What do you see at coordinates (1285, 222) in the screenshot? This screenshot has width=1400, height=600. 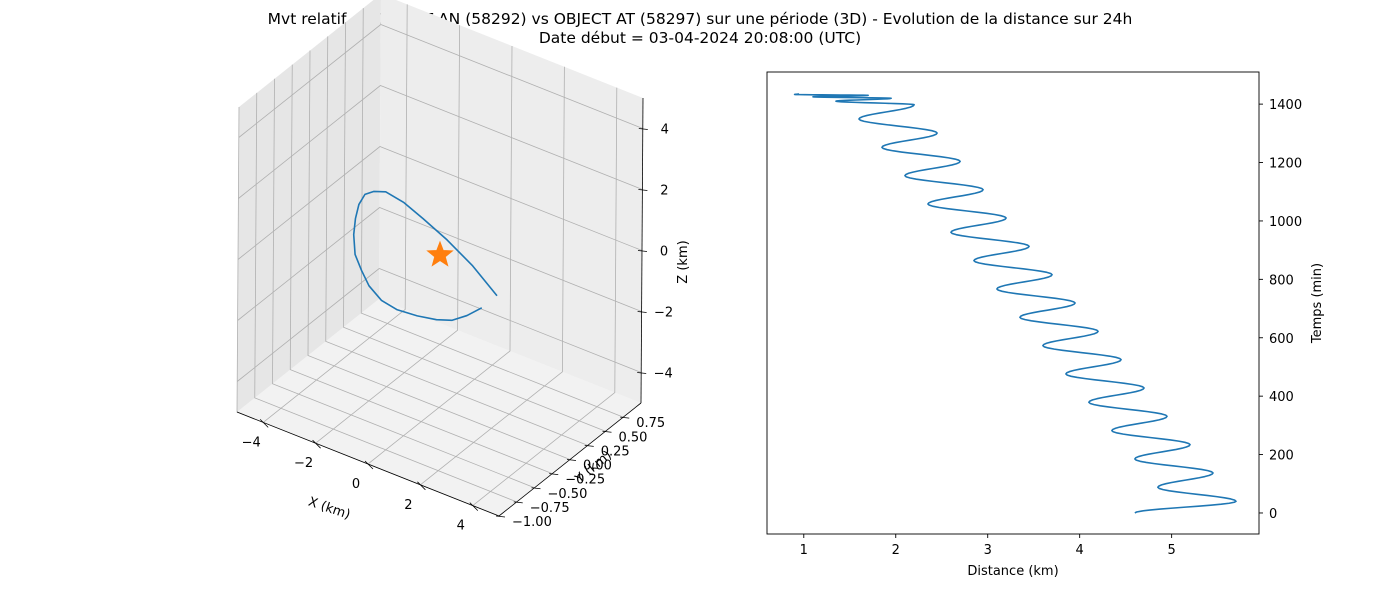 I see `y-tick-label: 1000` at bounding box center [1285, 222].